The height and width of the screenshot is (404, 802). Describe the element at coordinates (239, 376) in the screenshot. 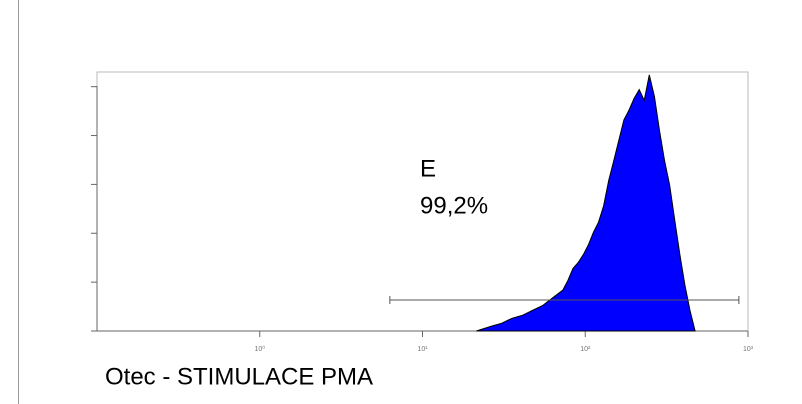

I see `sample-label: Otec - STIMULACE PMA` at that location.